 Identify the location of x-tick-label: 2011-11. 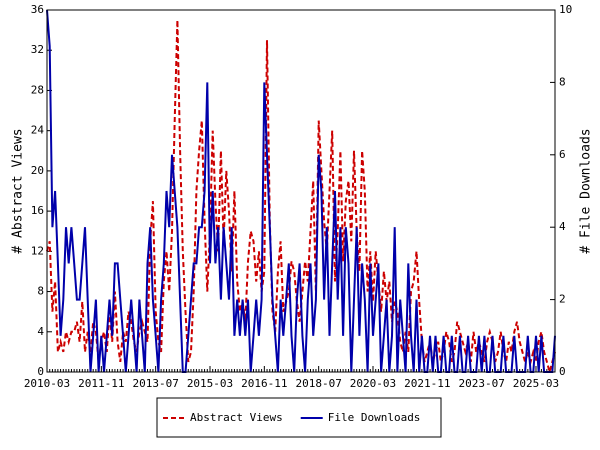
(101, 383).